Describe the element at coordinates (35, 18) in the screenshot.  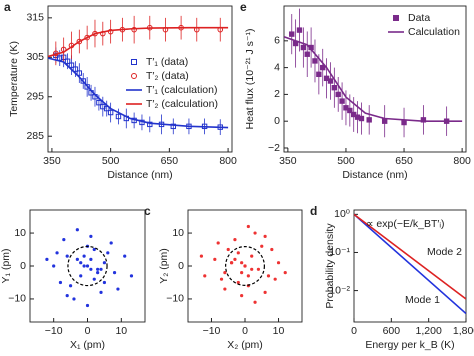
I see `y-tick-label: 315` at that location.